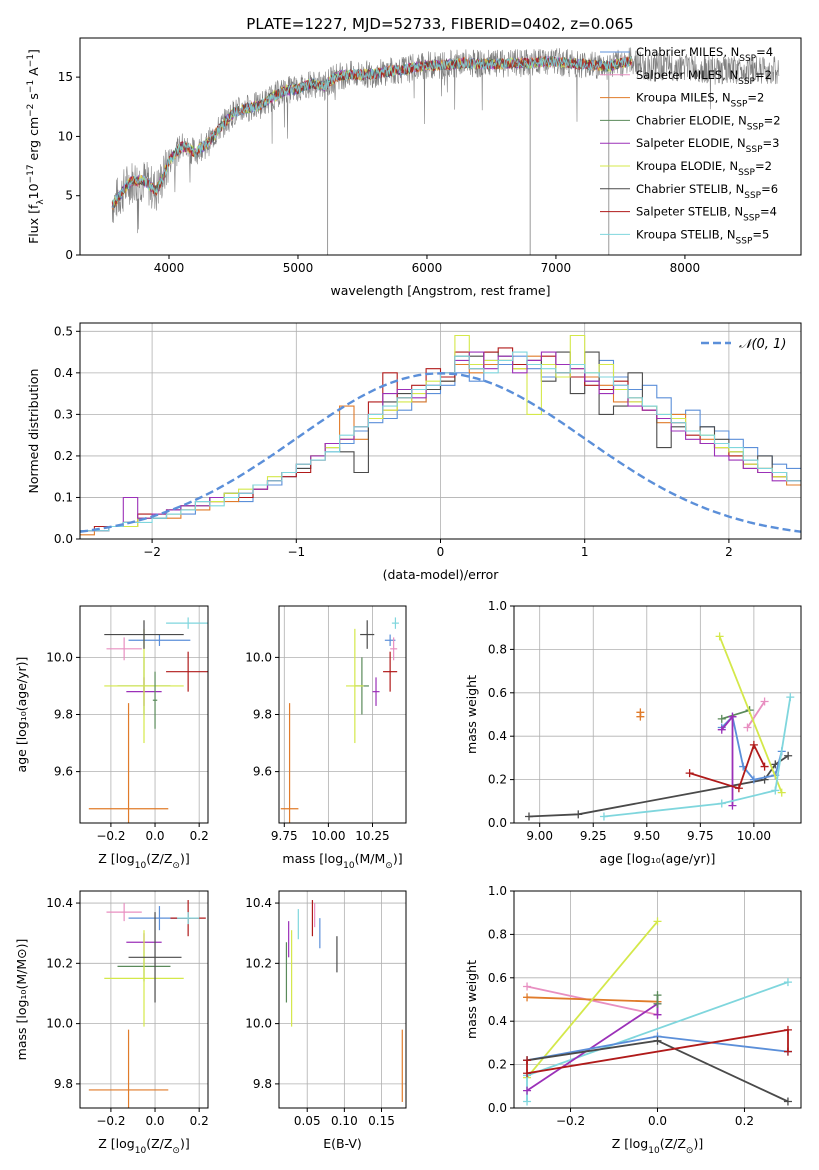  What do you see at coordinates (685, 268) in the screenshot?
I see `x-tick-label: 8000` at bounding box center [685, 268].